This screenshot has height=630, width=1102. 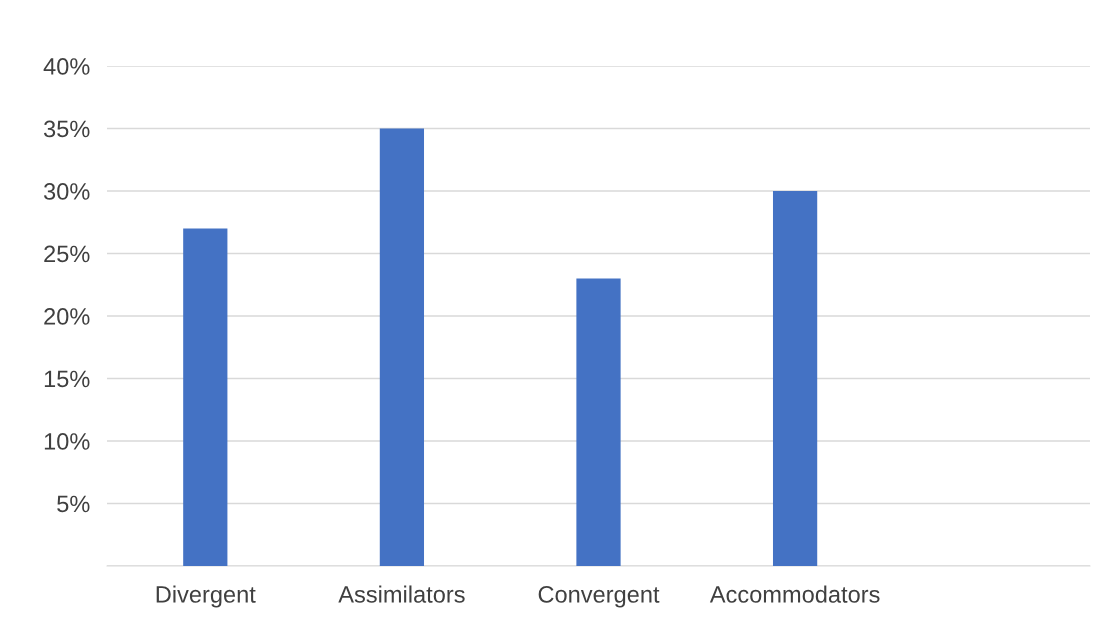 What do you see at coordinates (401, 594) in the screenshot?
I see `x-tick-label: Assimilators` at bounding box center [401, 594].